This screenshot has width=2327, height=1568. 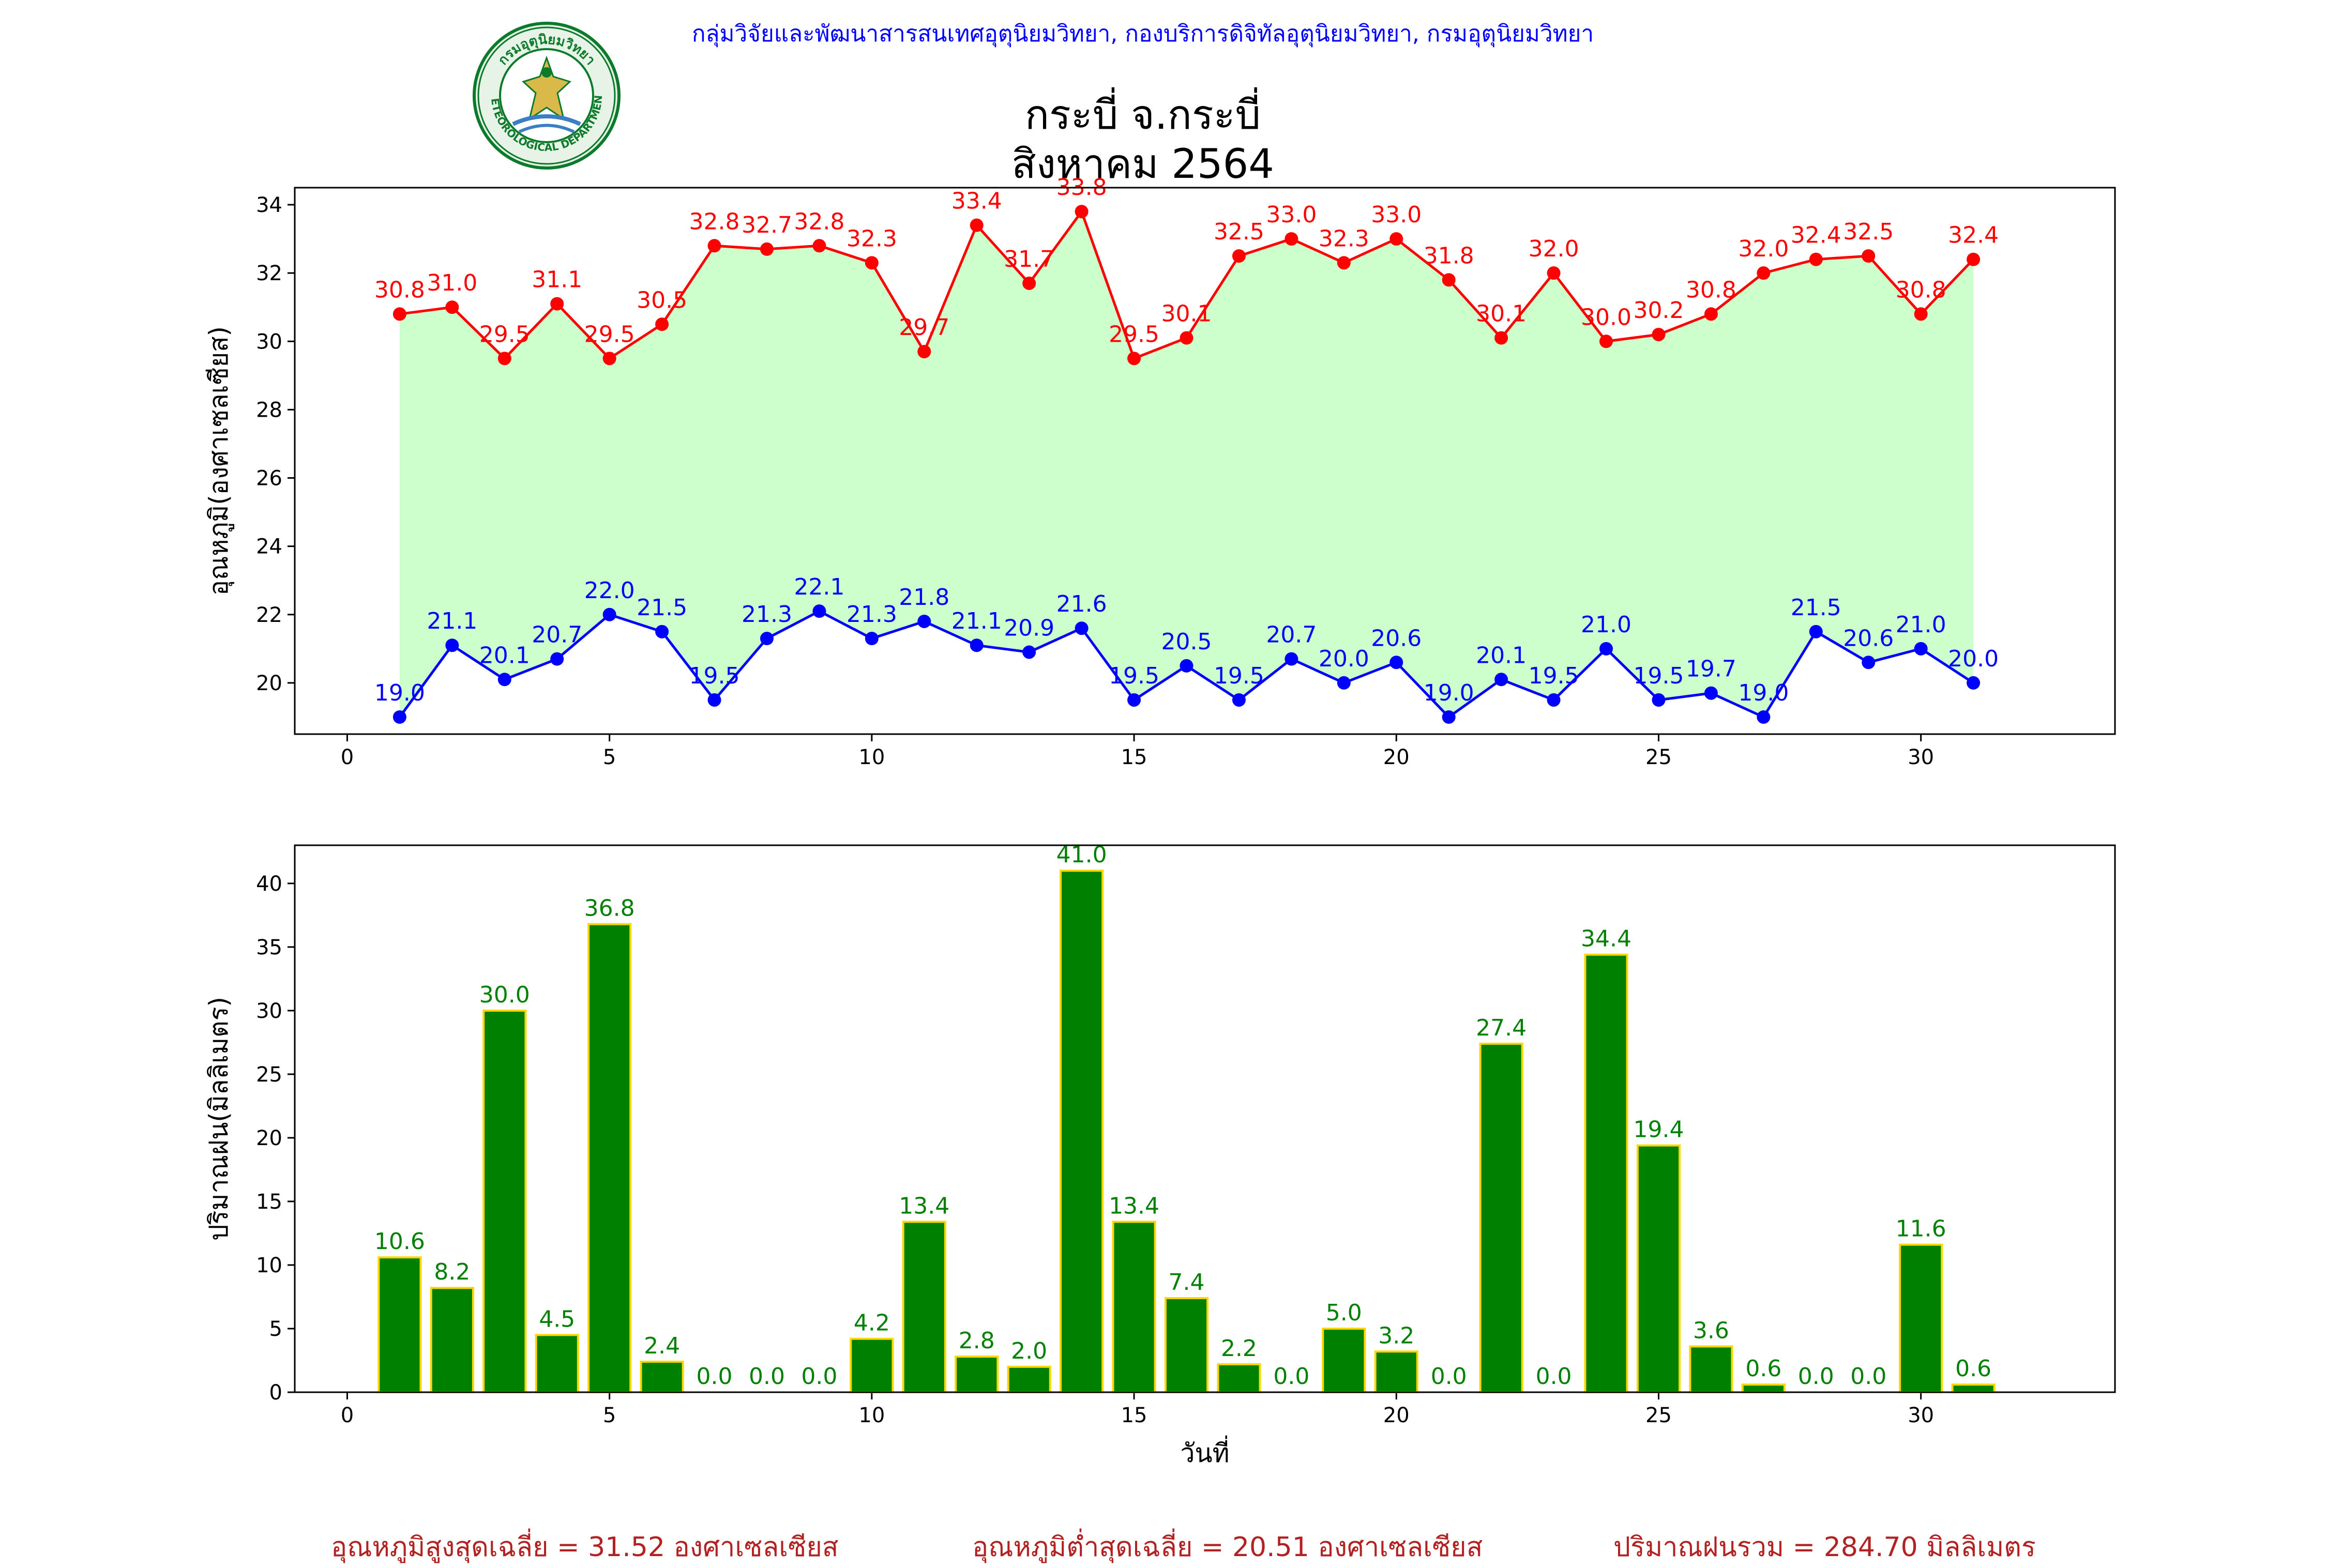 What do you see at coordinates (819, 222) in the screenshot?
I see `max-temp-data-label: 32.8` at bounding box center [819, 222].